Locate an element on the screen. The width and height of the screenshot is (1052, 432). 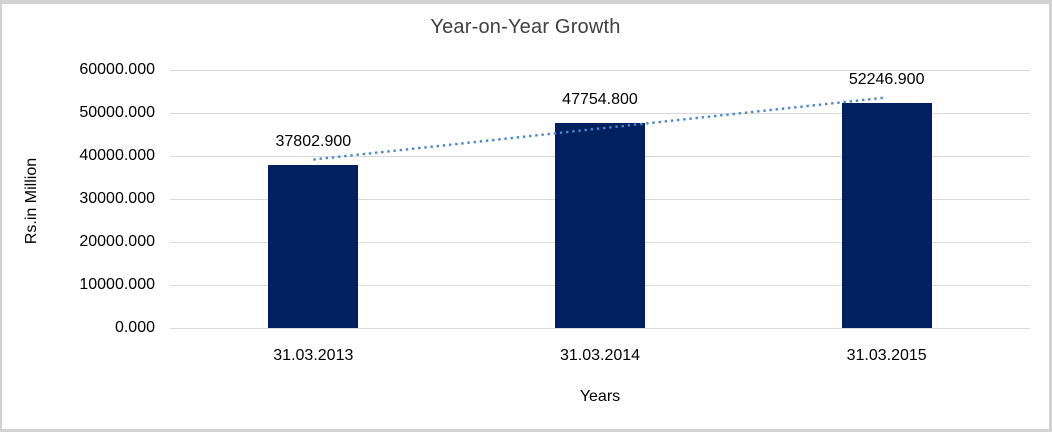
x-tick-label: 31.03.2015 is located at coordinates (886, 355).